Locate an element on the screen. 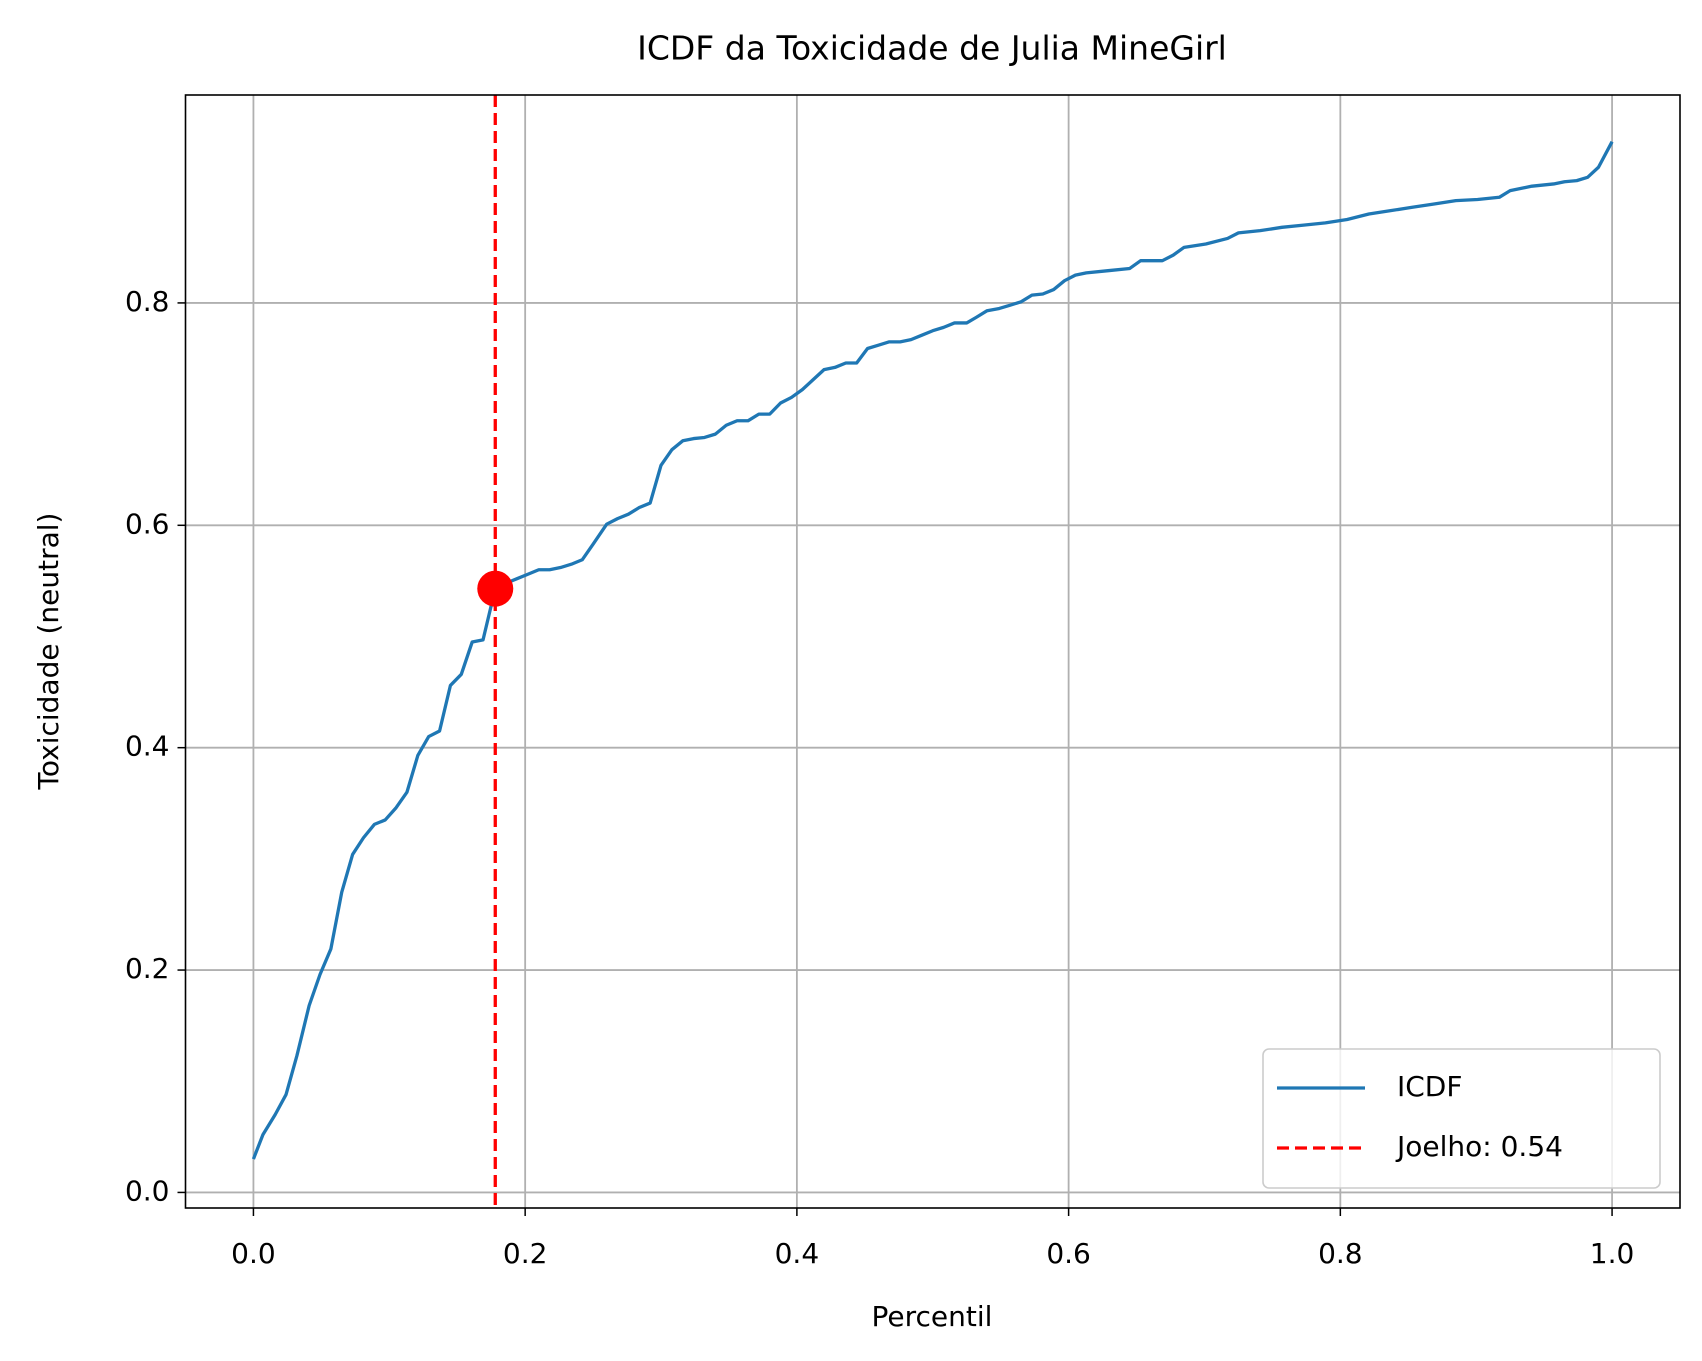  y-tick-label: 0.8 is located at coordinates (147, 301).